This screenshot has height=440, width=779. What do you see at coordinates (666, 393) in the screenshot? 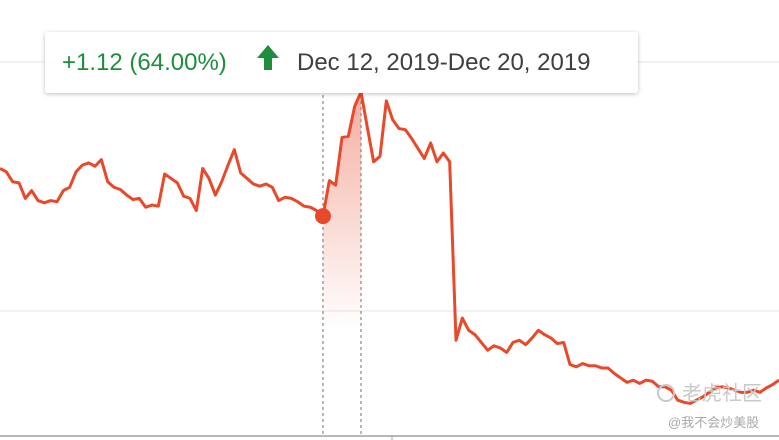
I see `watermark-icon` at bounding box center [666, 393].